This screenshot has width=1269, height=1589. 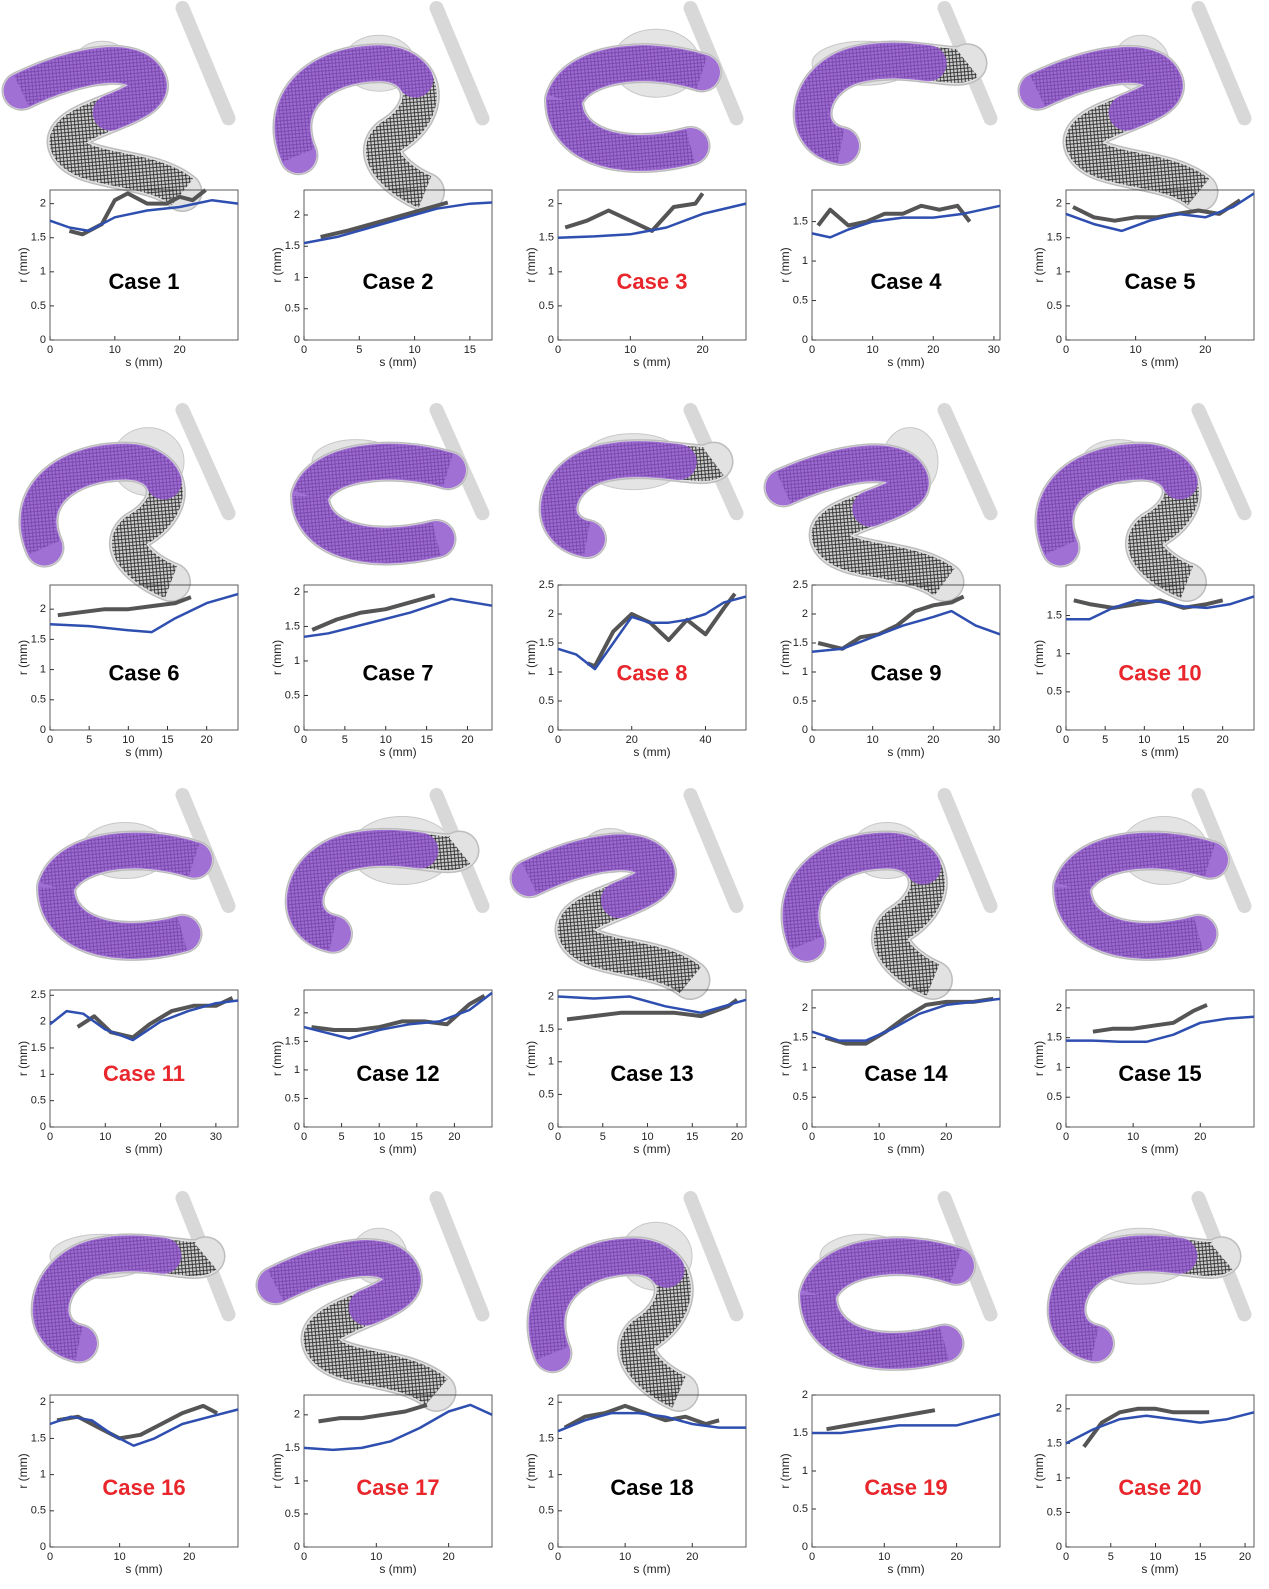 I want to click on case-label: Case 2, so click(x=398, y=281).